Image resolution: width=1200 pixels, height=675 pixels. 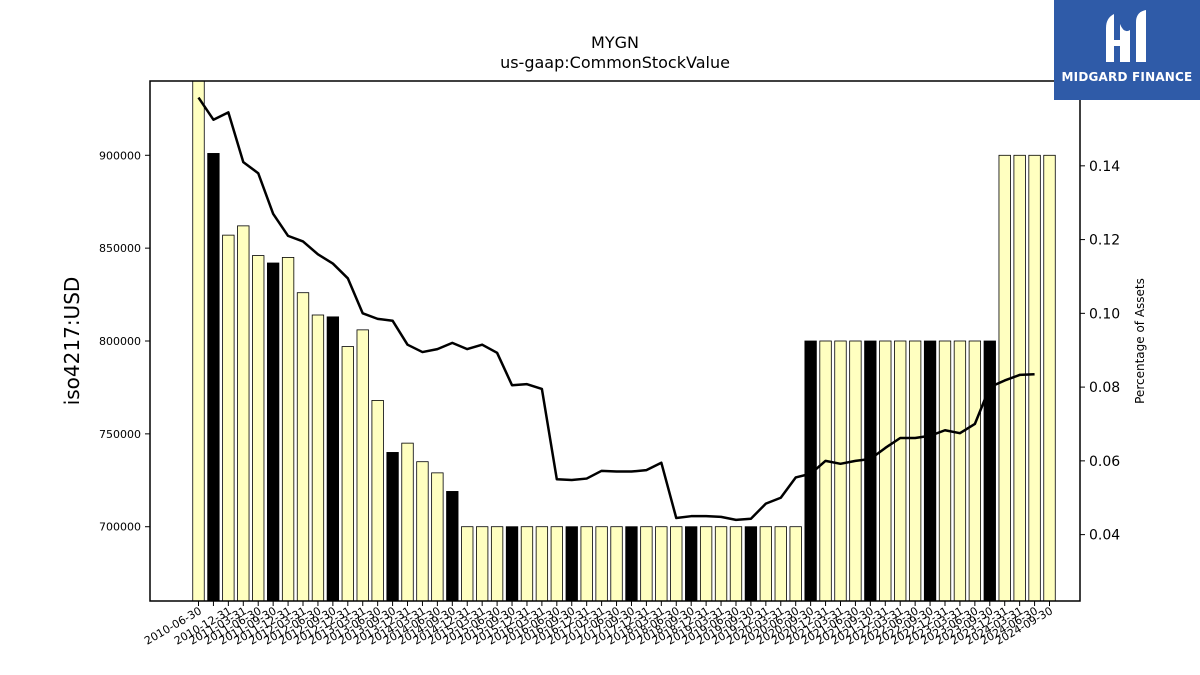 I want to click on y2-tick-label: 0.12, so click(x=1104, y=241).